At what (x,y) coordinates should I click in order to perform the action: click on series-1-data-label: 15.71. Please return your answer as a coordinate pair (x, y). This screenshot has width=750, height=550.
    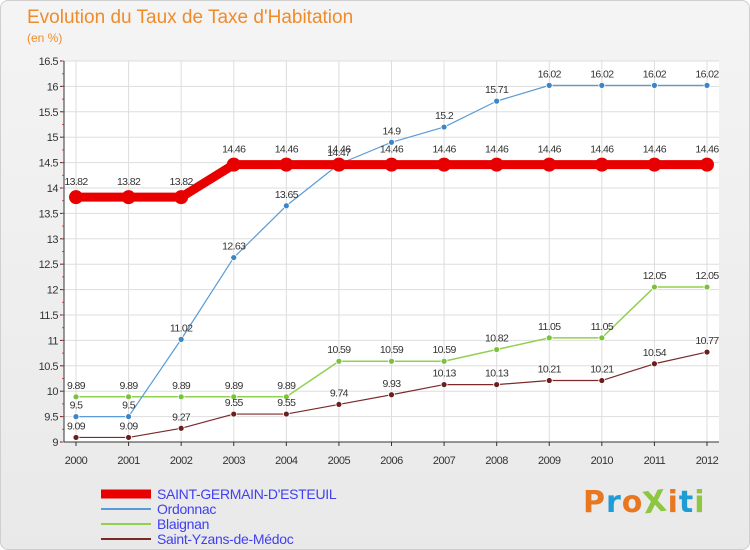
    Looking at the image, I should click on (497, 90).